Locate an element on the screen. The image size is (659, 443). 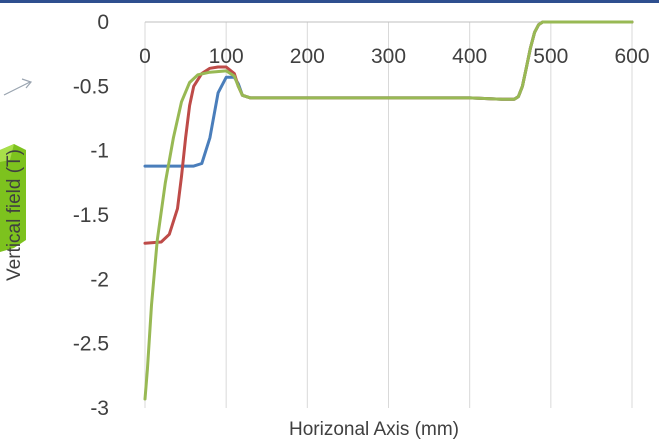
x-tick-label: 400 is located at coordinates (469, 56).